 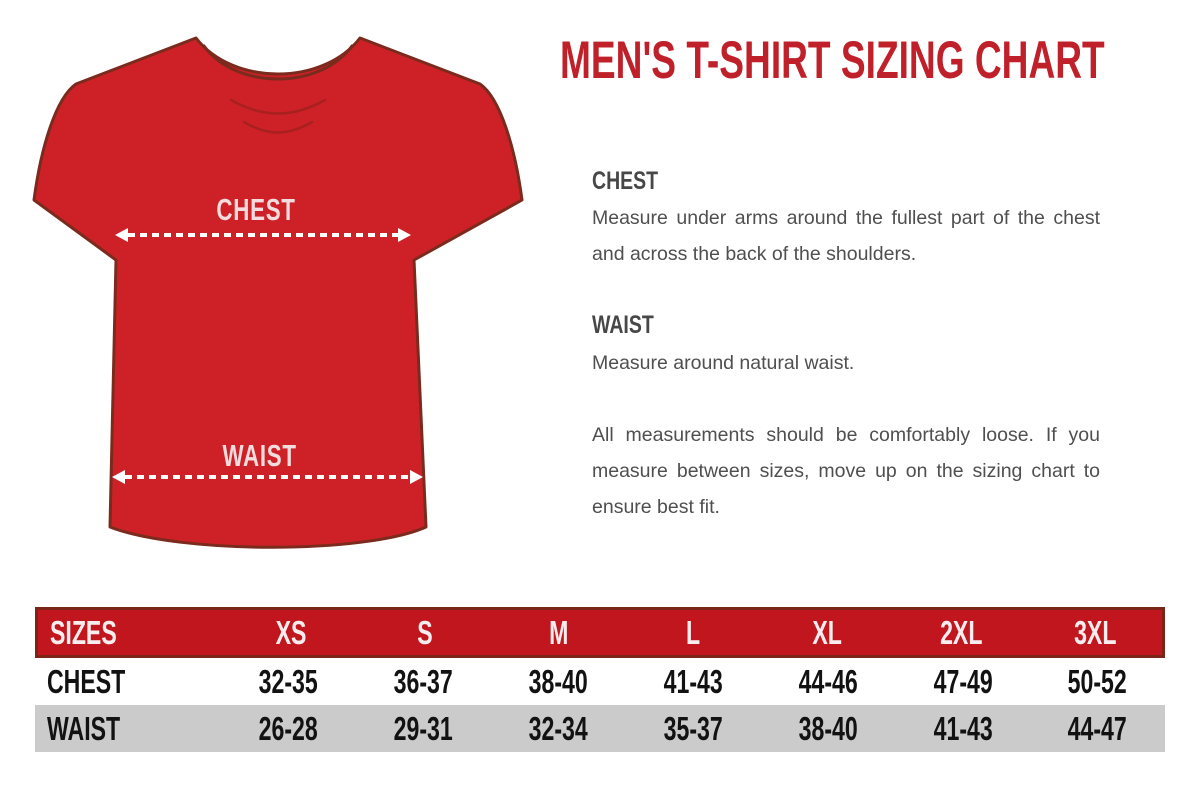 I want to click on waist-measure-arrow, so click(x=267, y=477).